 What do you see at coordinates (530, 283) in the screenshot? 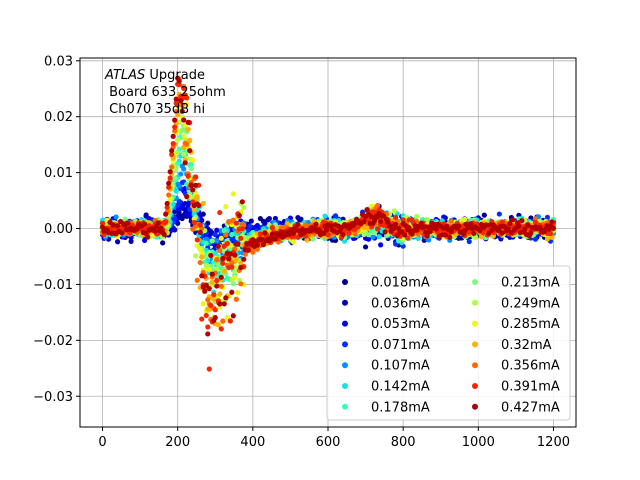
I see `legend-label: 0.213mA` at bounding box center [530, 283].